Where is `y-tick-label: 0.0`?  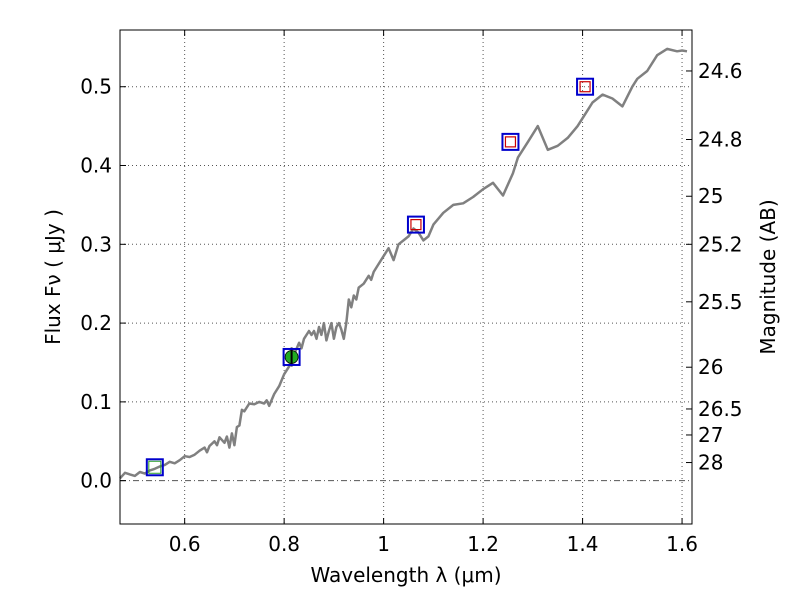
y-tick-label: 0.0 is located at coordinates (96, 481).